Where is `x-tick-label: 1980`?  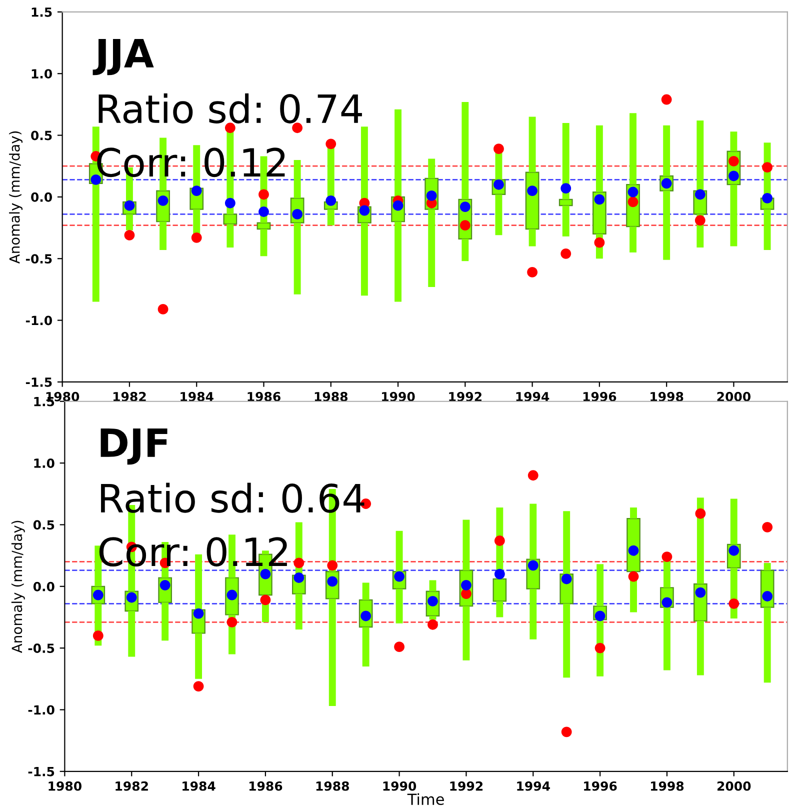
x-tick-label: 1980 is located at coordinates (65, 786).